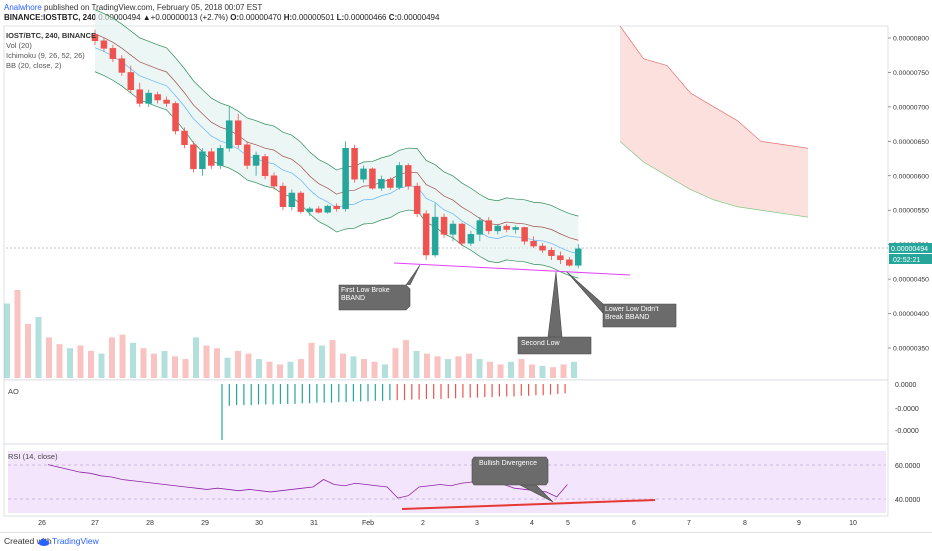 This screenshot has height=551, width=932. What do you see at coordinates (714, 122) in the screenshot?
I see `ichimoku-cloud` at bounding box center [714, 122].